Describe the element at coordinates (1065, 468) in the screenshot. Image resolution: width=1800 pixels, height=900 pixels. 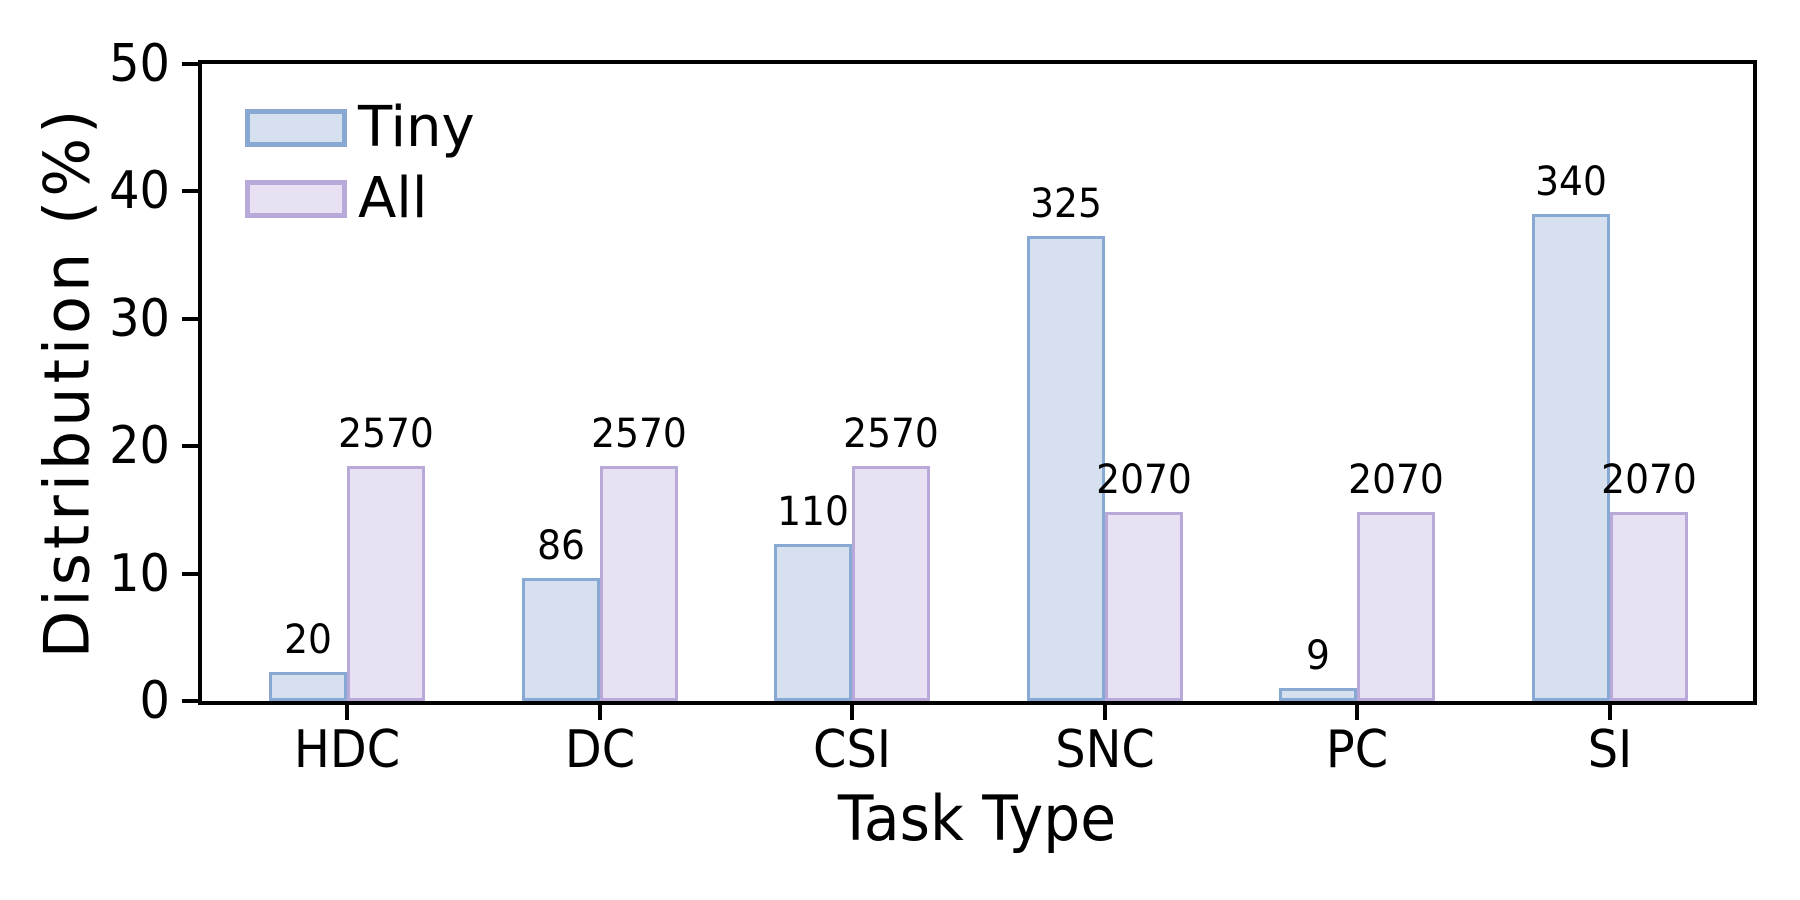
I see `bar-tiny-snc` at that location.